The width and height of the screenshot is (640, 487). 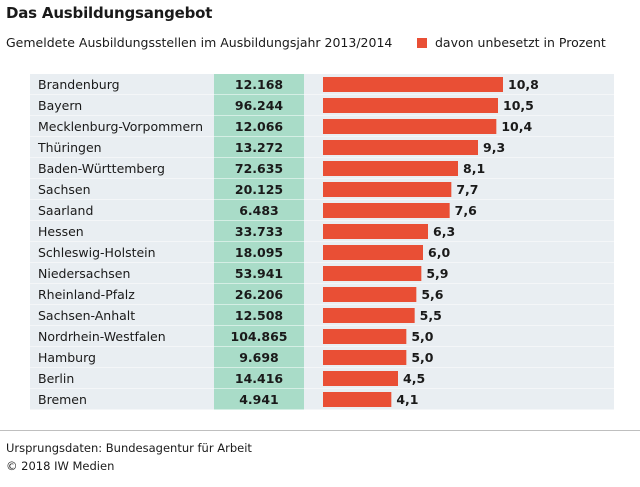 I want to click on unbesetzt-value: 7,6, so click(x=466, y=210).